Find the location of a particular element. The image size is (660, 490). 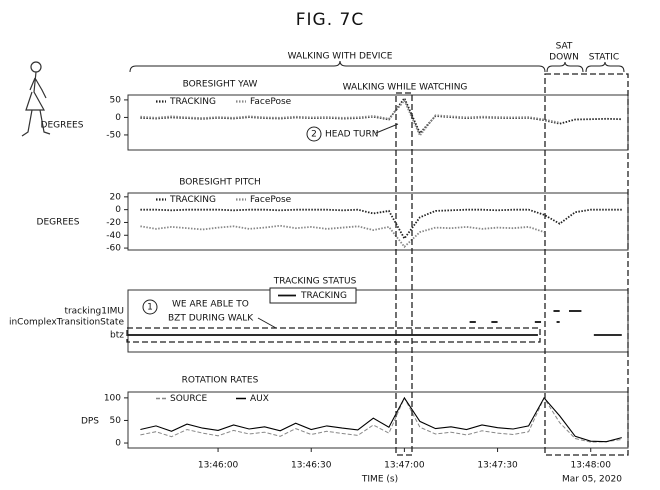

figure-title: FIG. 7C is located at coordinates (330, 20).